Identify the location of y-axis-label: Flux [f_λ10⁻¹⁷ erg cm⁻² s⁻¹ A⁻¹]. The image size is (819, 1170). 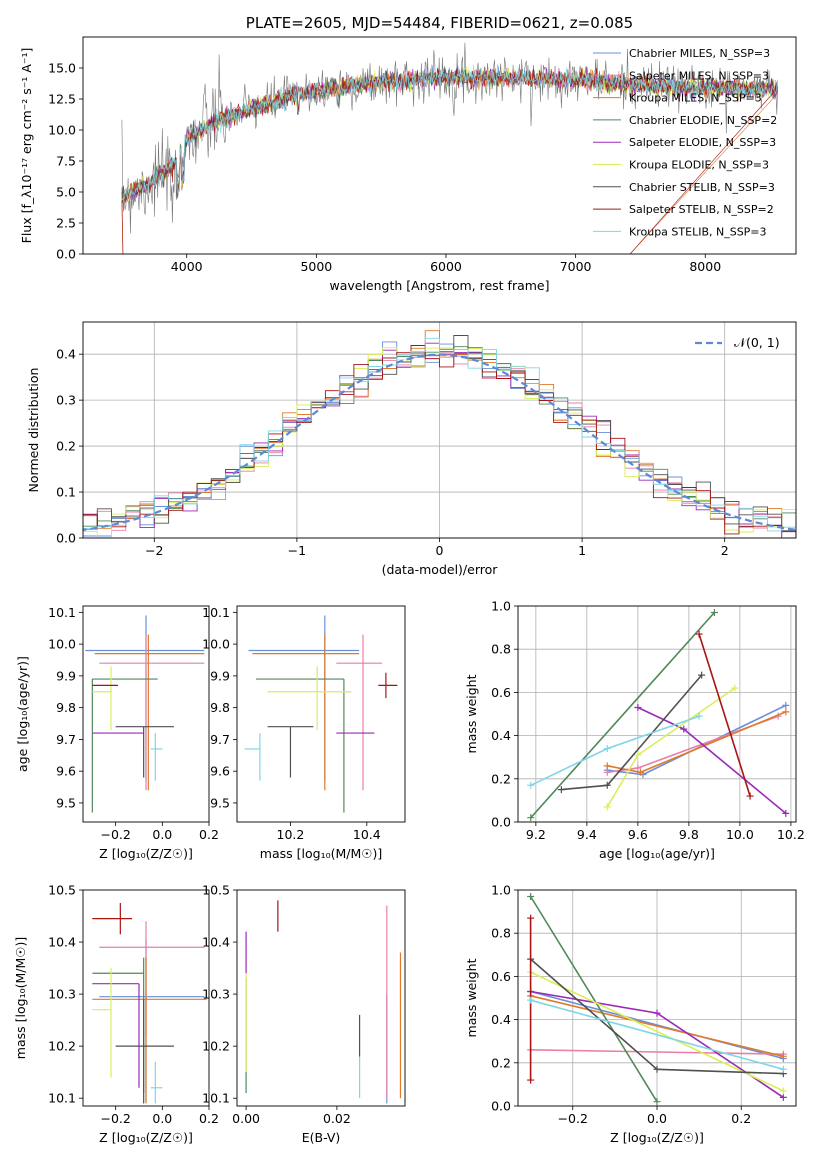
(26, 146).